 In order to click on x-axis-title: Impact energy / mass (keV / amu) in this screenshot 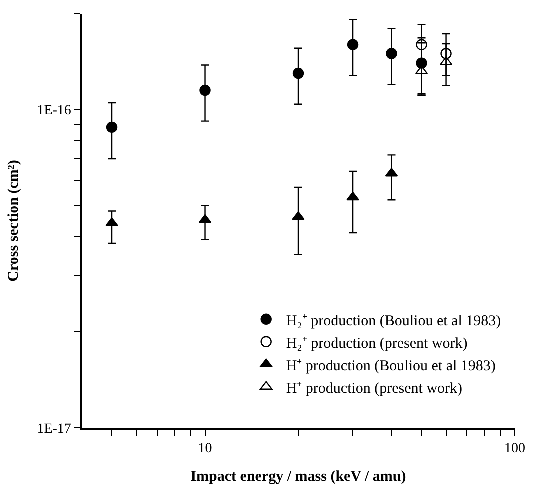, I will do `click(298, 477)`.